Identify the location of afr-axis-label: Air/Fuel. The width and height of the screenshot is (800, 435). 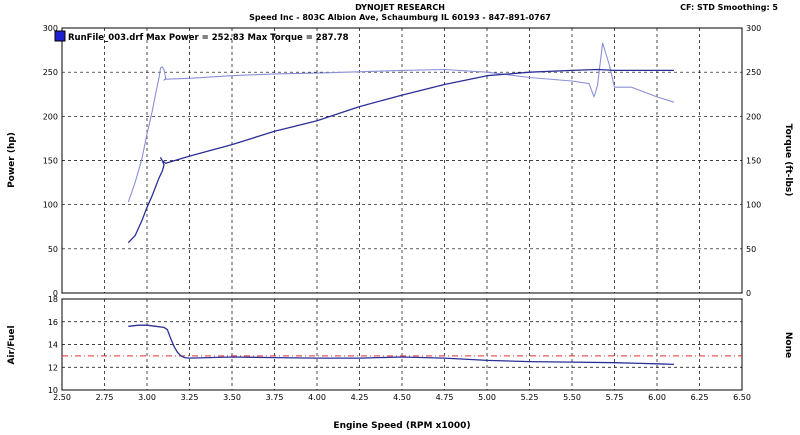
(12, 344).